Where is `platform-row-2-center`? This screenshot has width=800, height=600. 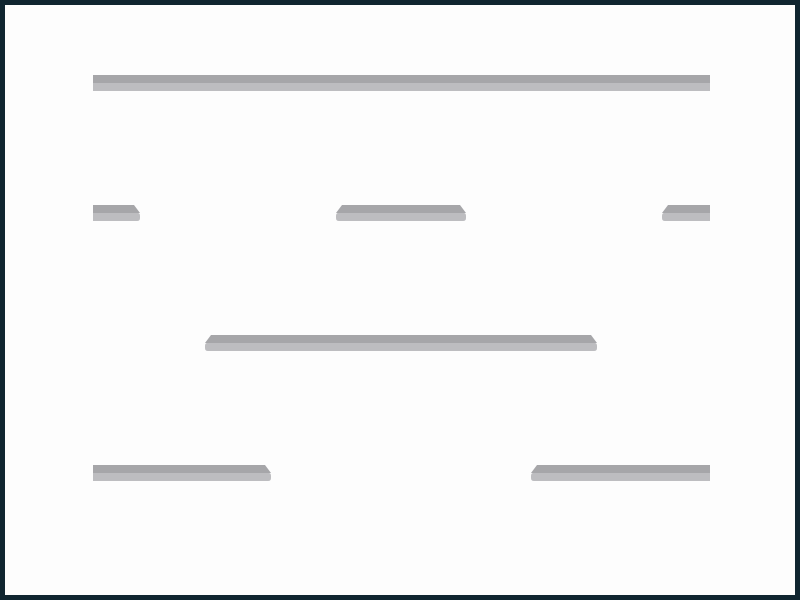 platform-row-2-center is located at coordinates (401, 213).